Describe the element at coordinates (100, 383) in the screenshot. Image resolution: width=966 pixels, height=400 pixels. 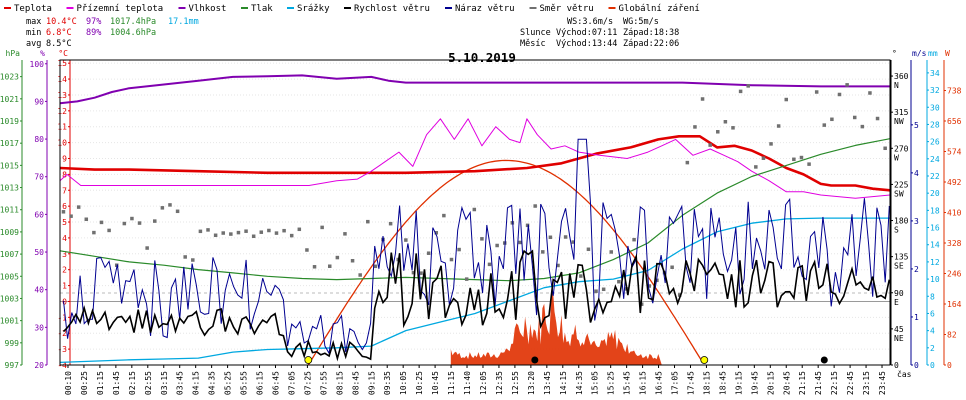
I see `x-tick-label: 01:15` at that location.